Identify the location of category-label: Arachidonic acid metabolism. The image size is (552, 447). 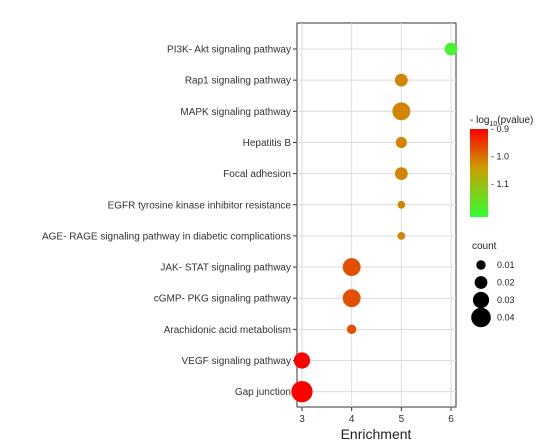
(227, 330).